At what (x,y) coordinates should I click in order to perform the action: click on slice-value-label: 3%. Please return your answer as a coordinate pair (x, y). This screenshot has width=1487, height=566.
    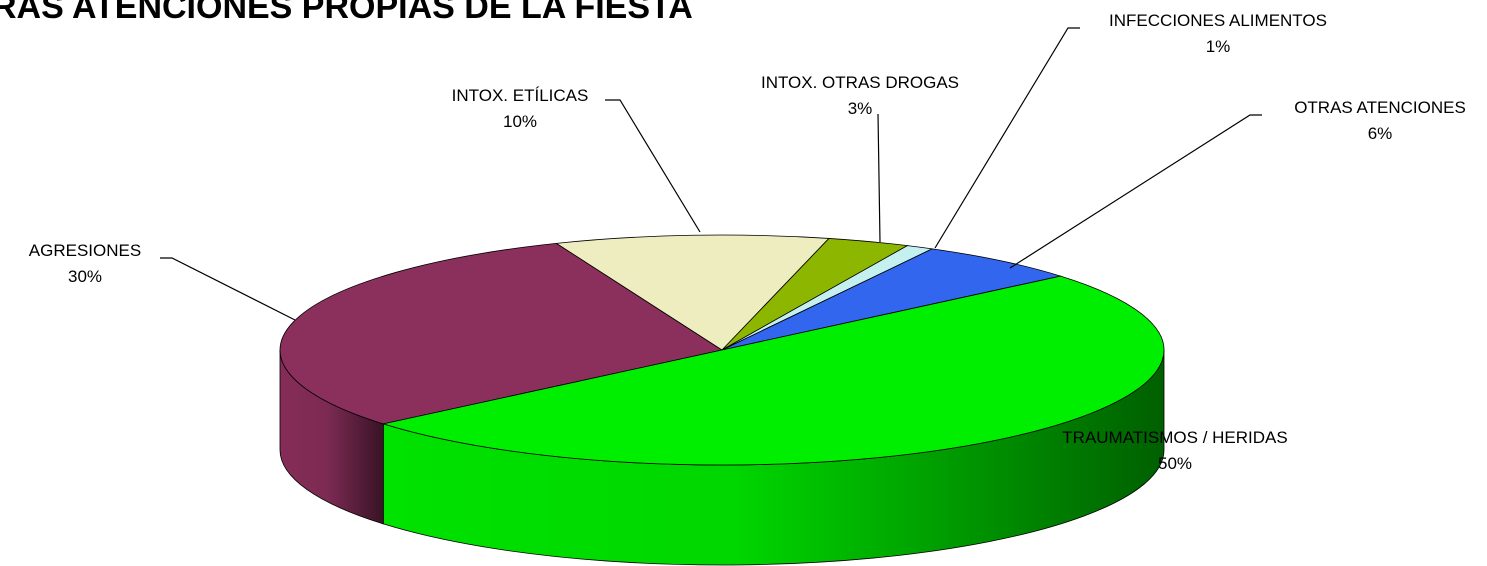
    Looking at the image, I should click on (860, 108).